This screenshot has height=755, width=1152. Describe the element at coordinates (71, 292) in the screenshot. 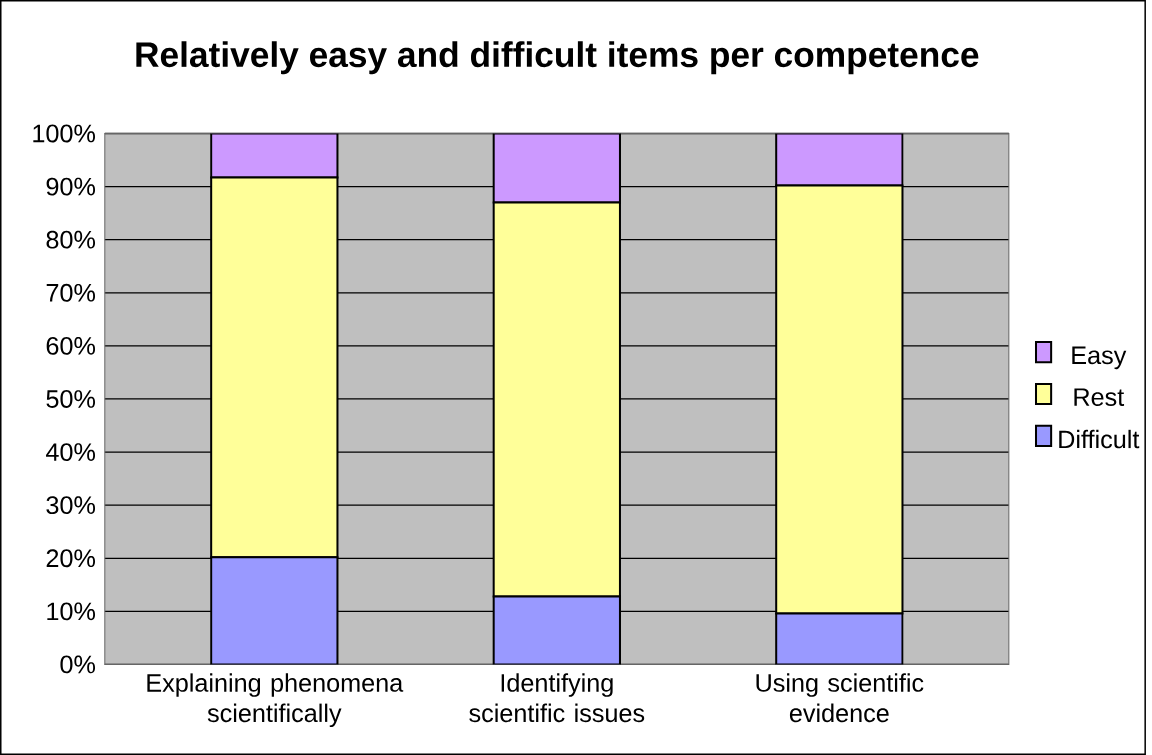

I see `y-tick-label: 70%` at that location.